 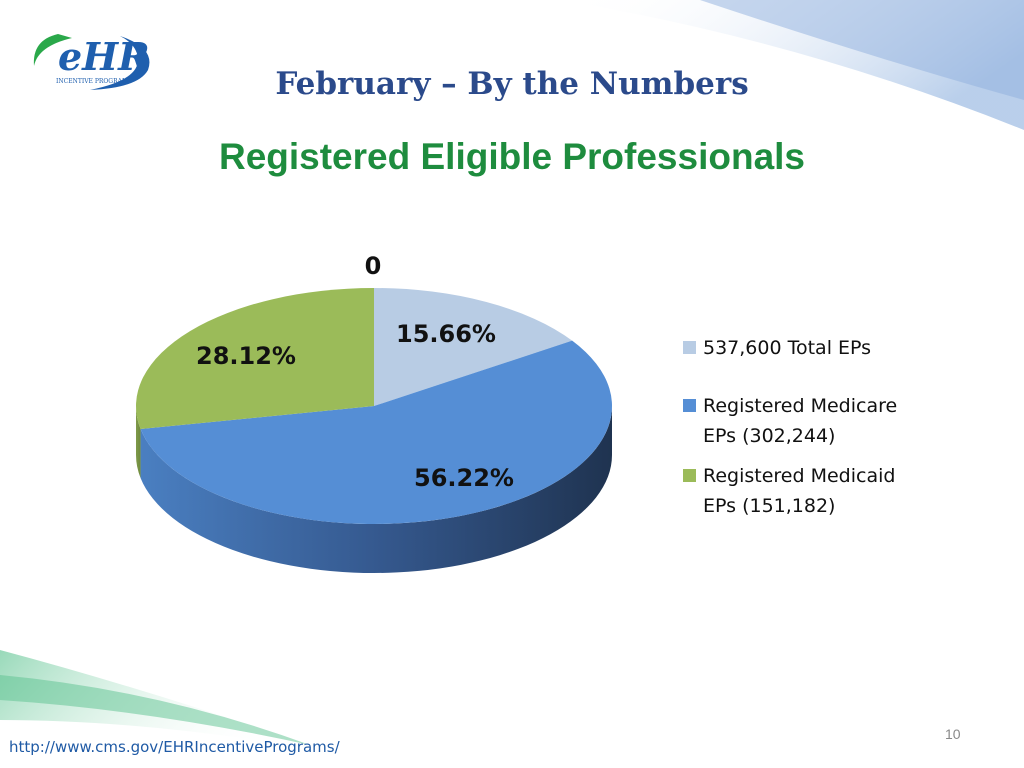 I want to click on data-label-0: 15.66%, so click(x=446, y=334).